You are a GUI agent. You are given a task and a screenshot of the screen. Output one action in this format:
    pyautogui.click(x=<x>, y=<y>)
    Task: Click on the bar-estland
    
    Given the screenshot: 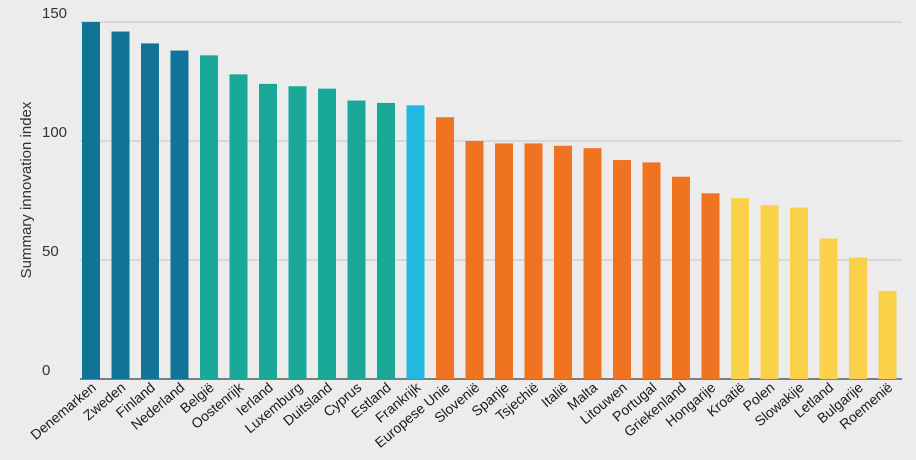 What is the action you would take?
    pyautogui.click(x=386, y=241)
    